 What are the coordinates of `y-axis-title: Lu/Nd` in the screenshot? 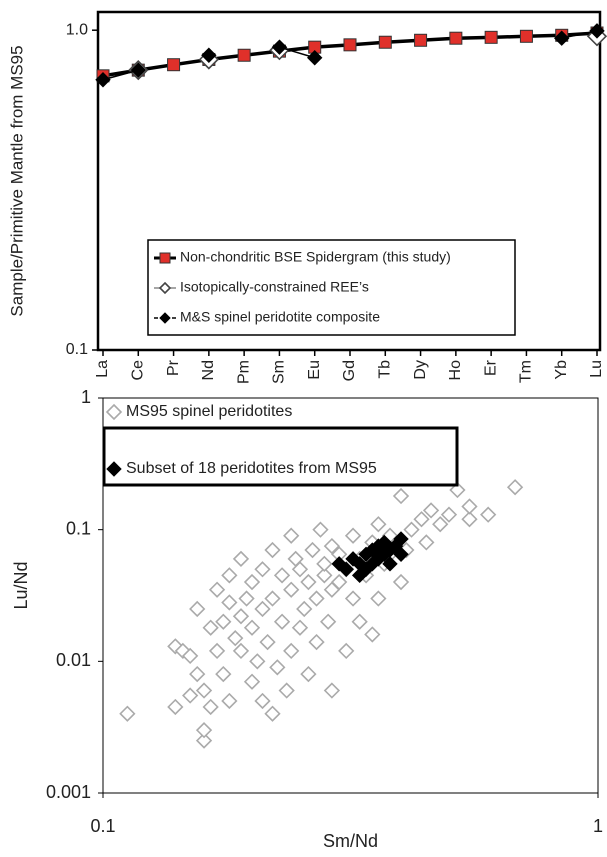 It's located at (21, 585).